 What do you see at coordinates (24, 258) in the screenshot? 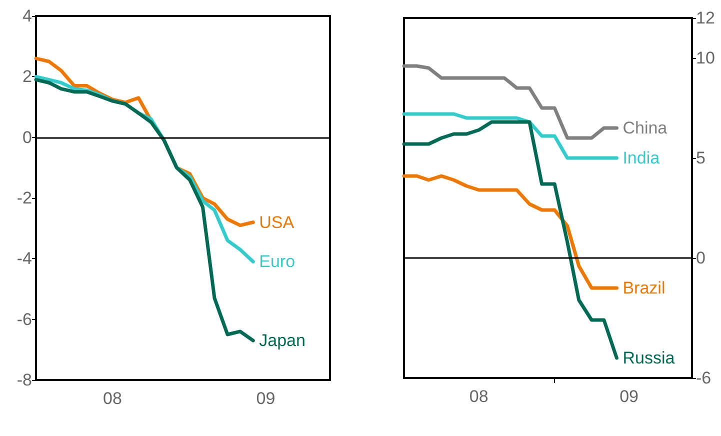
I see `y-tick-label: -4` at bounding box center [24, 258].